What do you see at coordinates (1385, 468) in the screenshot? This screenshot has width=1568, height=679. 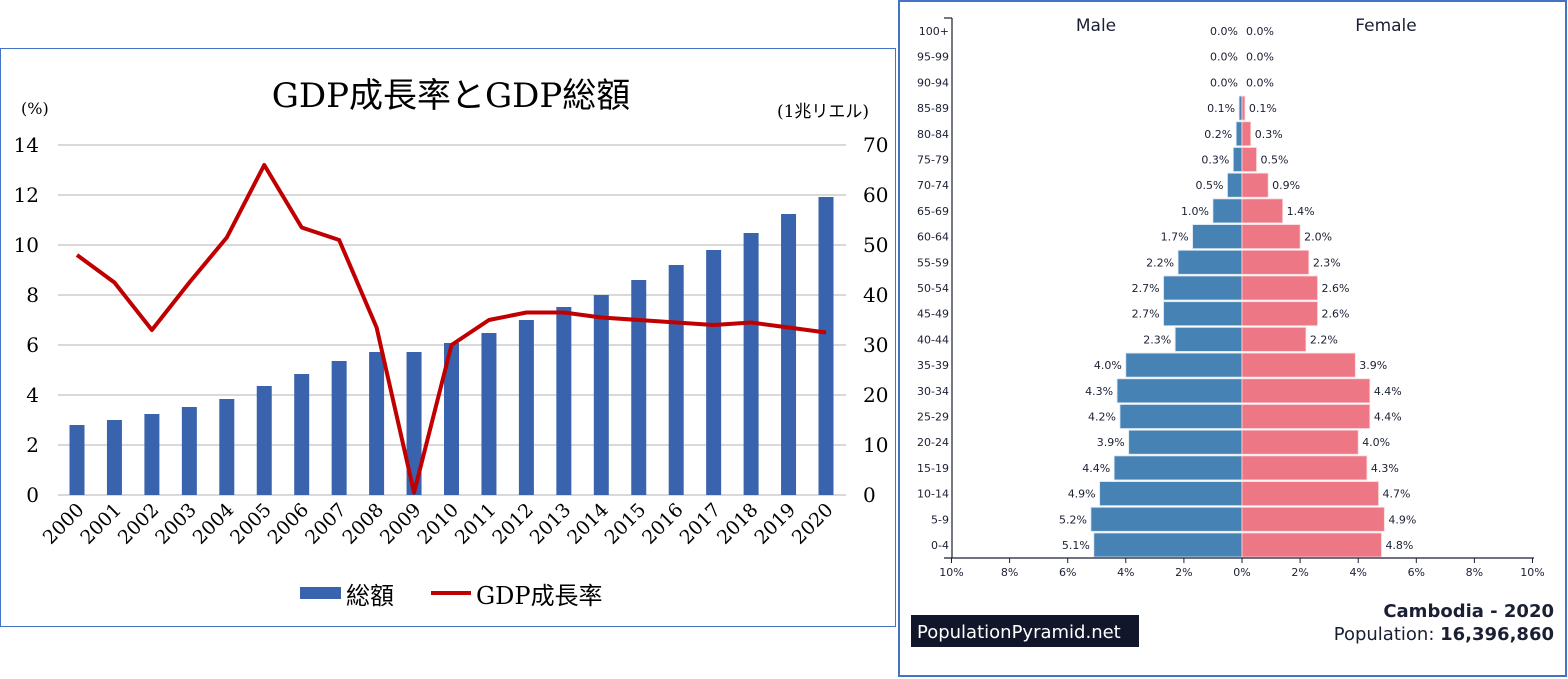 I see `female-value-label: 4.3%` at bounding box center [1385, 468].